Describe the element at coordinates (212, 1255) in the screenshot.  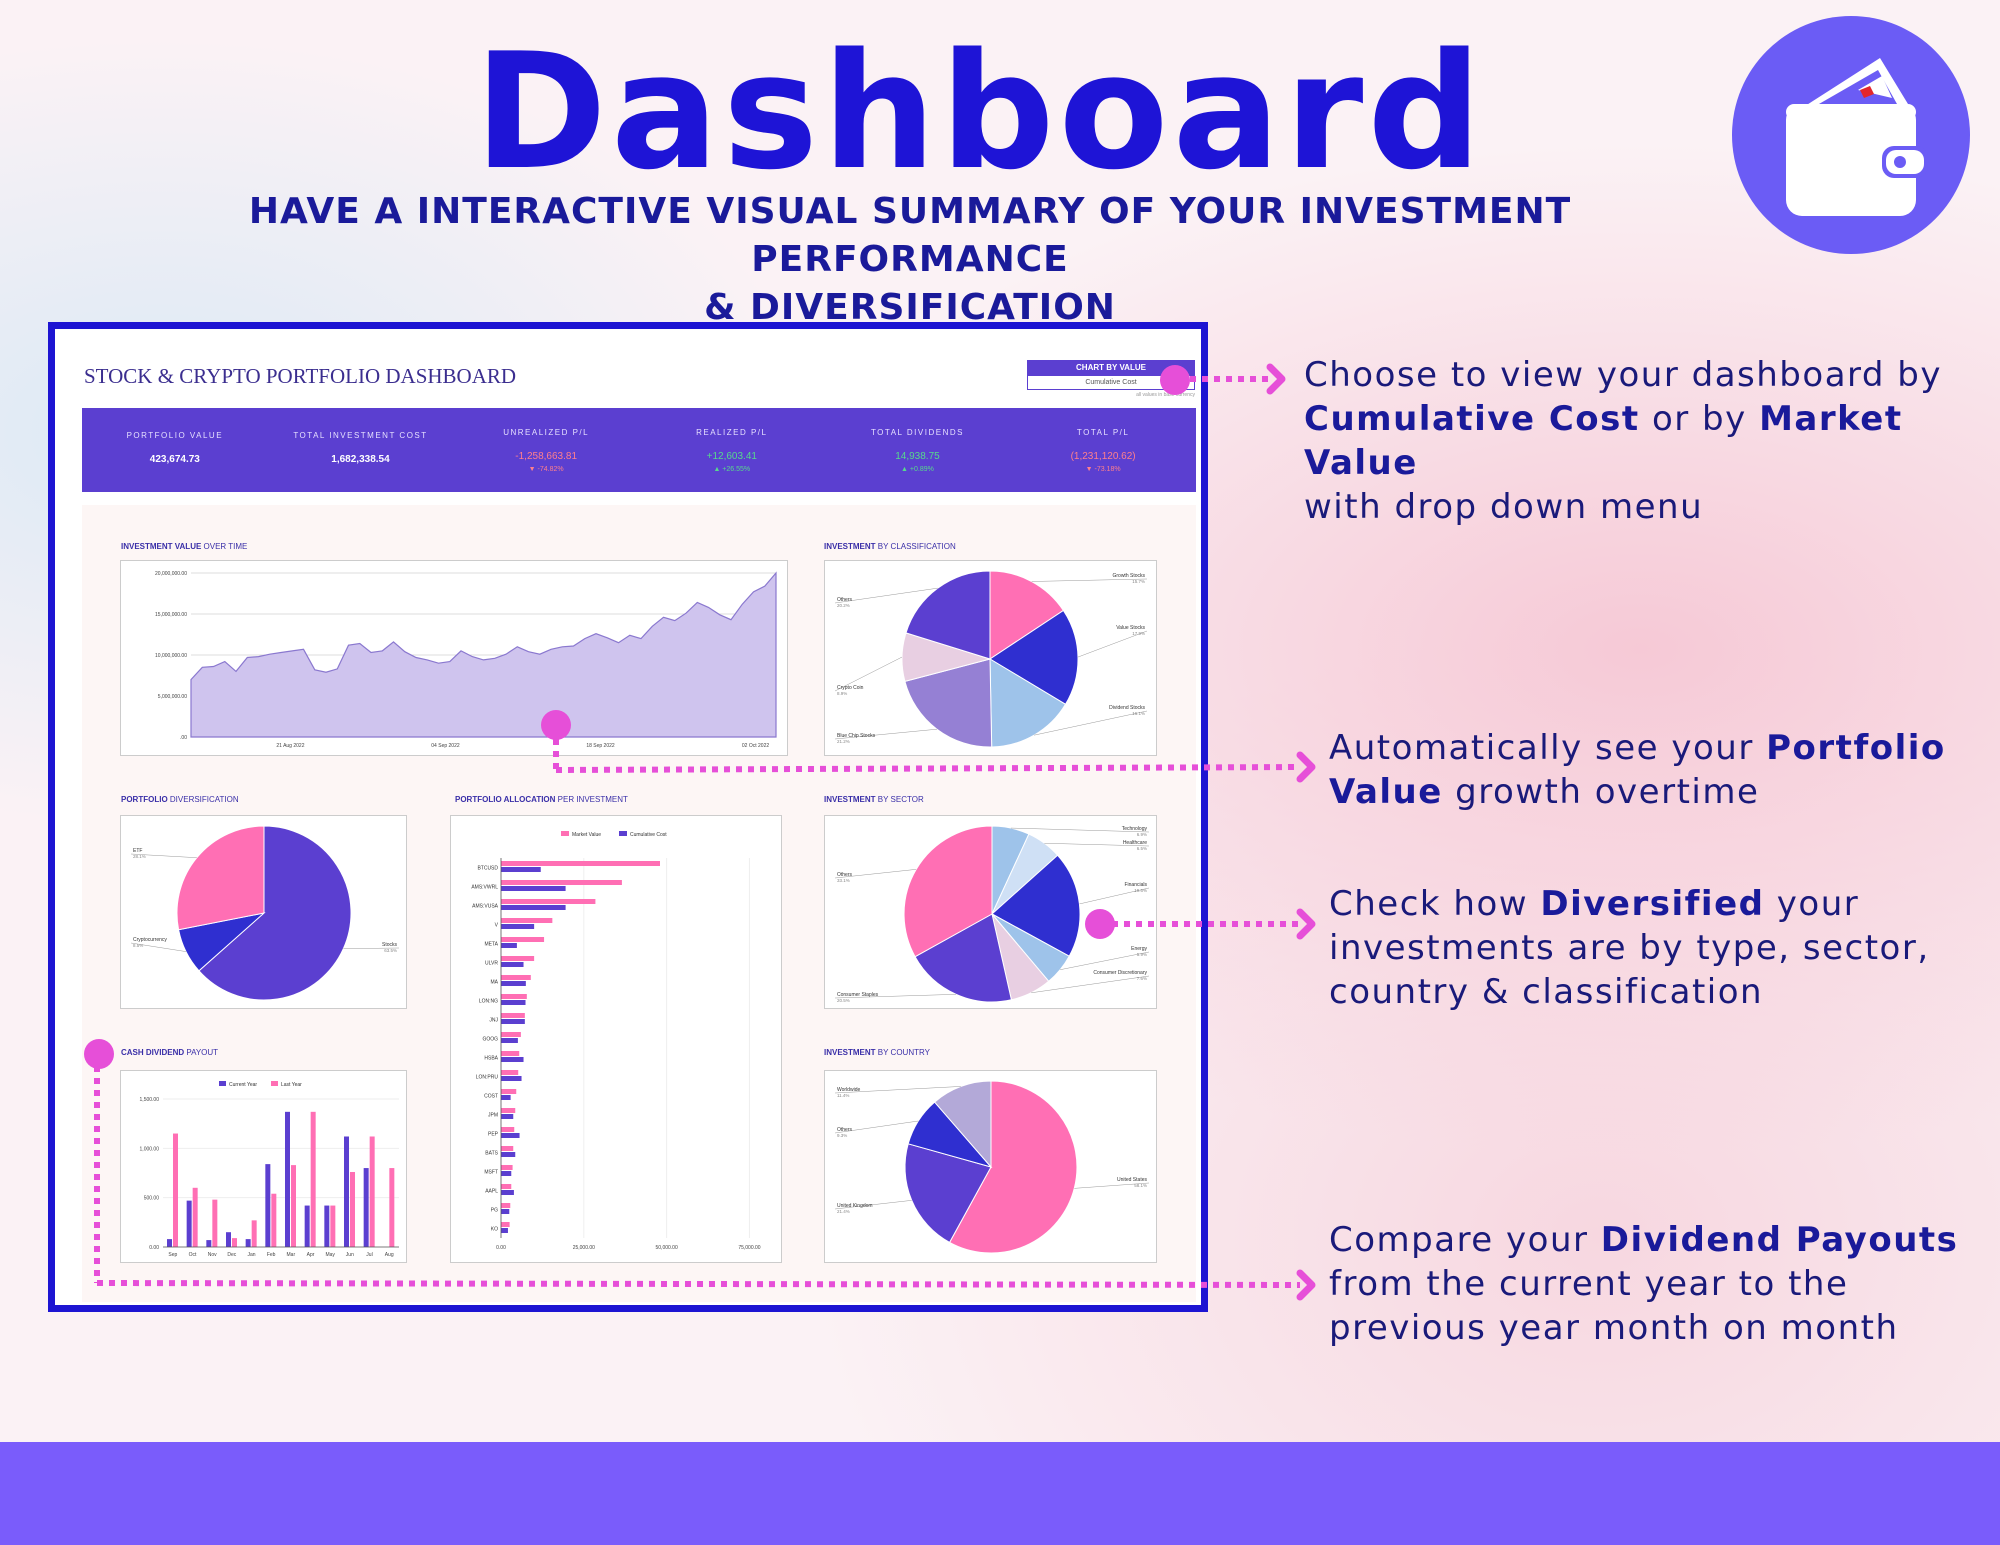
I see `x-tick-label: Nov` at that location.